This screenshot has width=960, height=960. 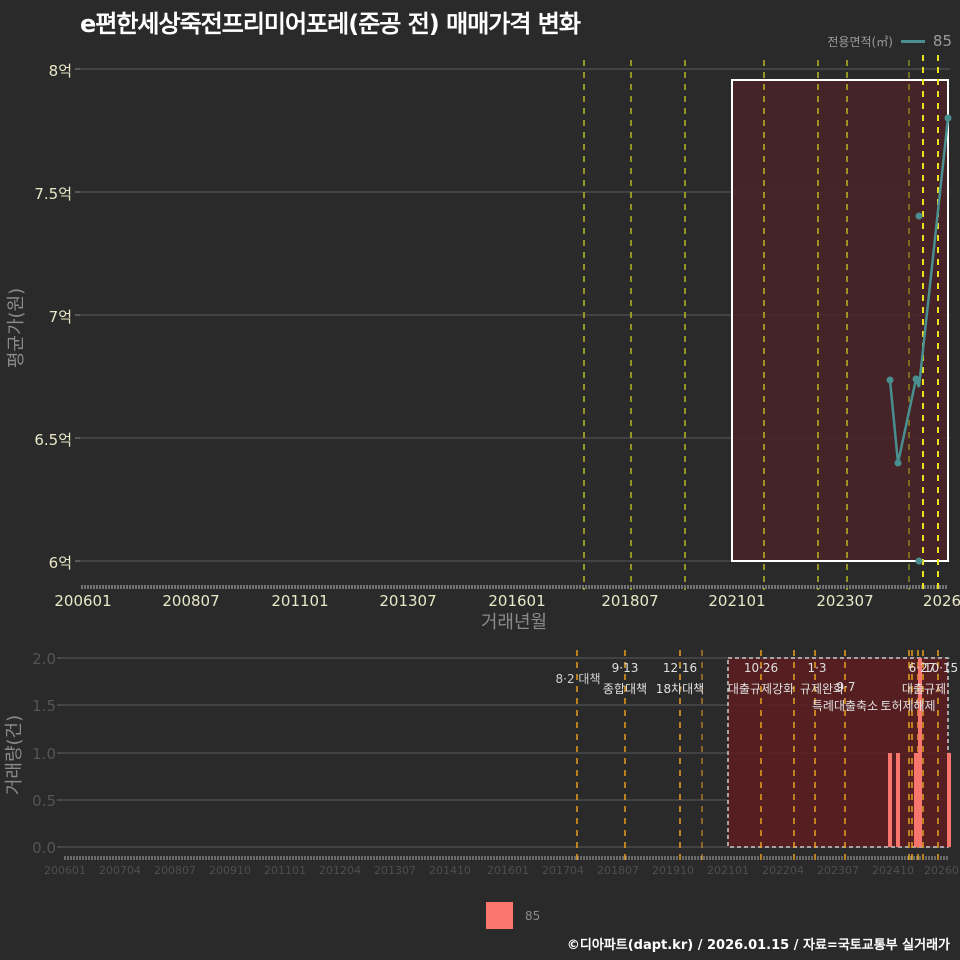 What do you see at coordinates (499, 915) in the screenshot?
I see `legend-swatch-icon` at bounding box center [499, 915].